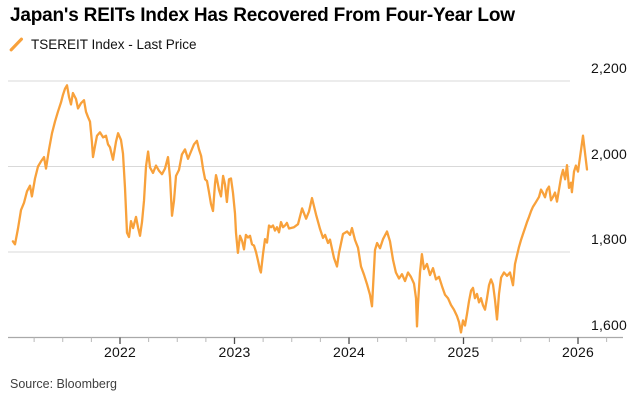  Describe the element at coordinates (114, 44) in the screenshot. I see `legend-label: TSEREIT Index - Last Price` at that location.